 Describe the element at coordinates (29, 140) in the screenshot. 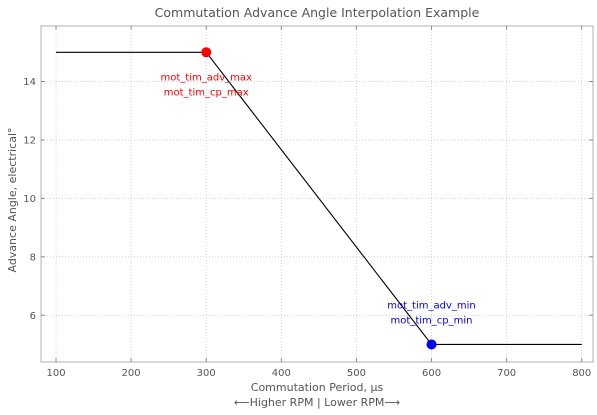

I see `y-tick-label: 12` at that location.